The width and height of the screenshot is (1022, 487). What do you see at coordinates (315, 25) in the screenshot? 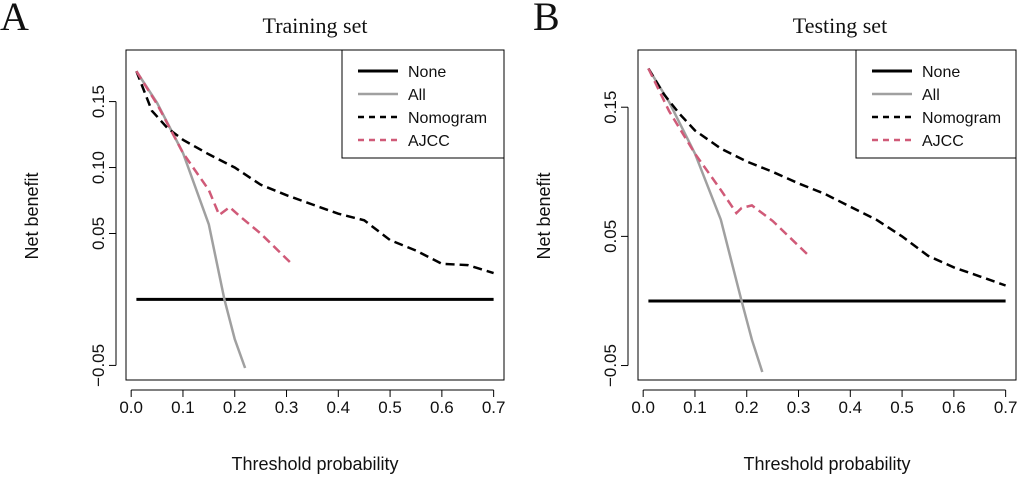
I see `chart-title: Training set` at bounding box center [315, 25].